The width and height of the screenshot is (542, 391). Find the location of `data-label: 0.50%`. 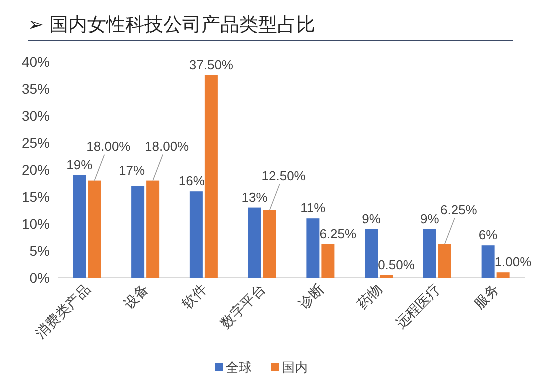

data-label: 0.50% is located at coordinates (397, 264).